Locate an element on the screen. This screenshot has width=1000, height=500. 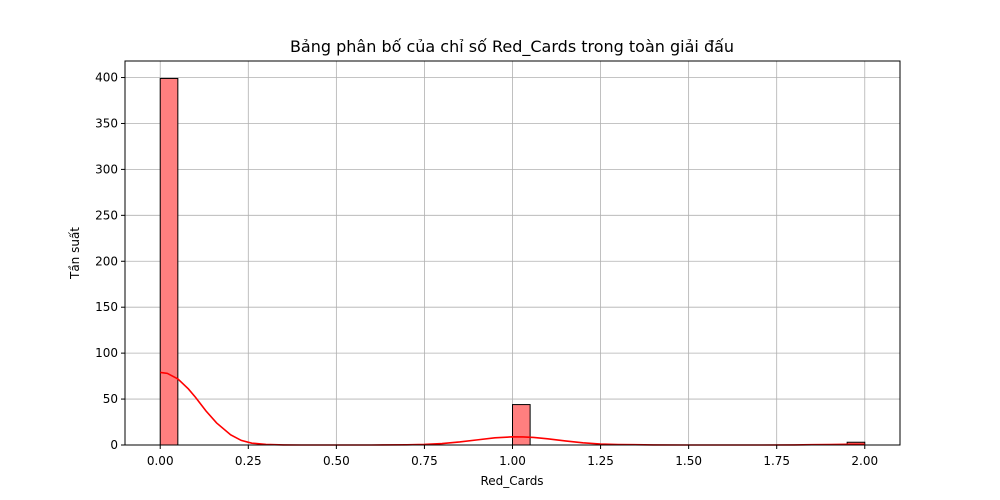
y-tick-label: 50 is located at coordinates (110, 399).